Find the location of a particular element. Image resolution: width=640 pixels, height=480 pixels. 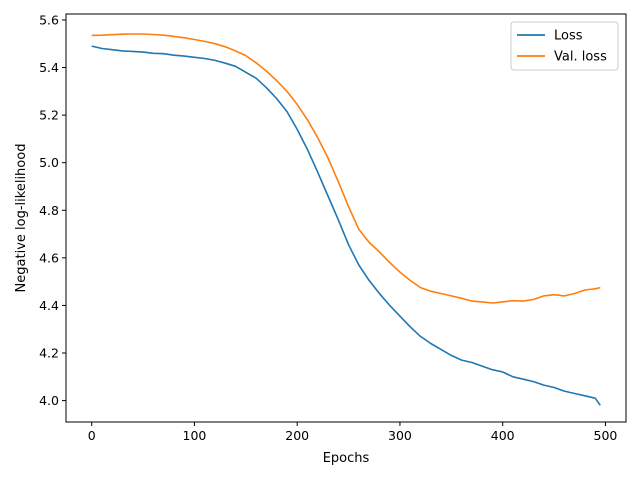

y-tick-label: 4.0 is located at coordinates (49, 400).